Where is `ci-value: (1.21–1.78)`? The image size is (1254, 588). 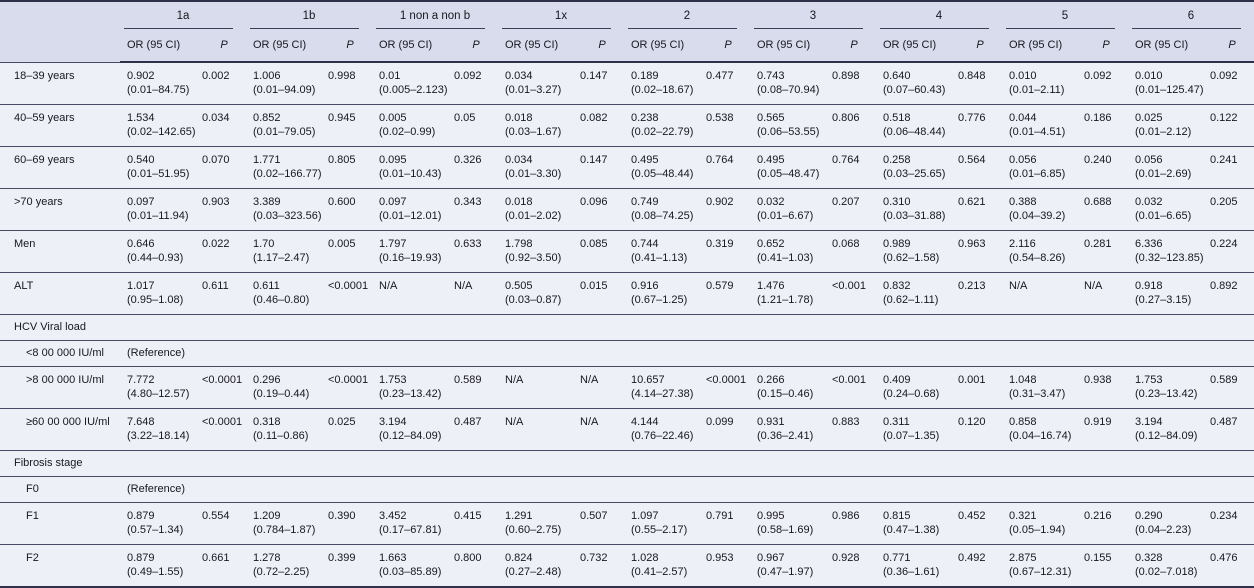 ci-value: (1.21–1.78) is located at coordinates (785, 300).